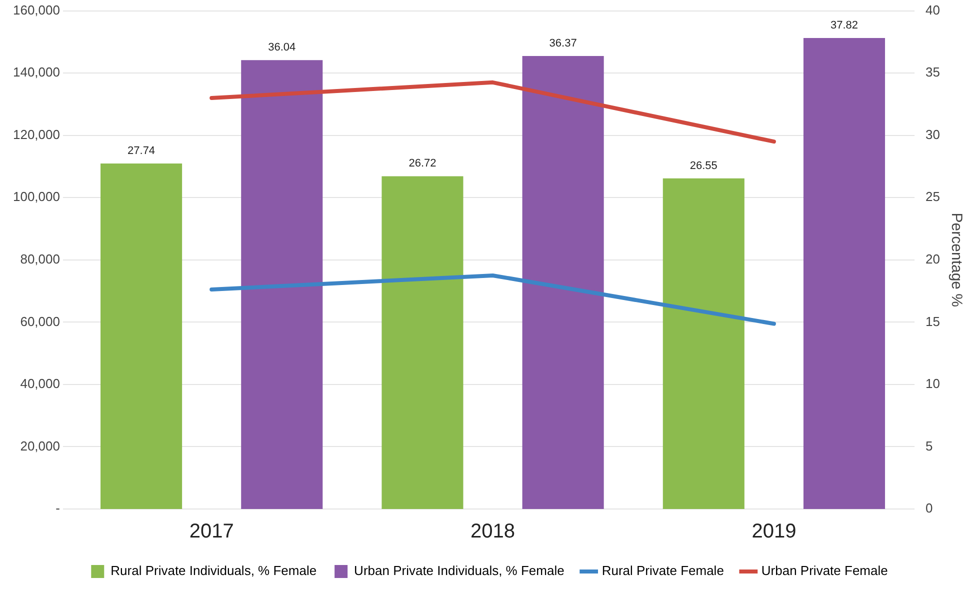 The height and width of the screenshot is (598, 979). What do you see at coordinates (58, 508) in the screenshot?
I see `y-tick-label: -` at bounding box center [58, 508].